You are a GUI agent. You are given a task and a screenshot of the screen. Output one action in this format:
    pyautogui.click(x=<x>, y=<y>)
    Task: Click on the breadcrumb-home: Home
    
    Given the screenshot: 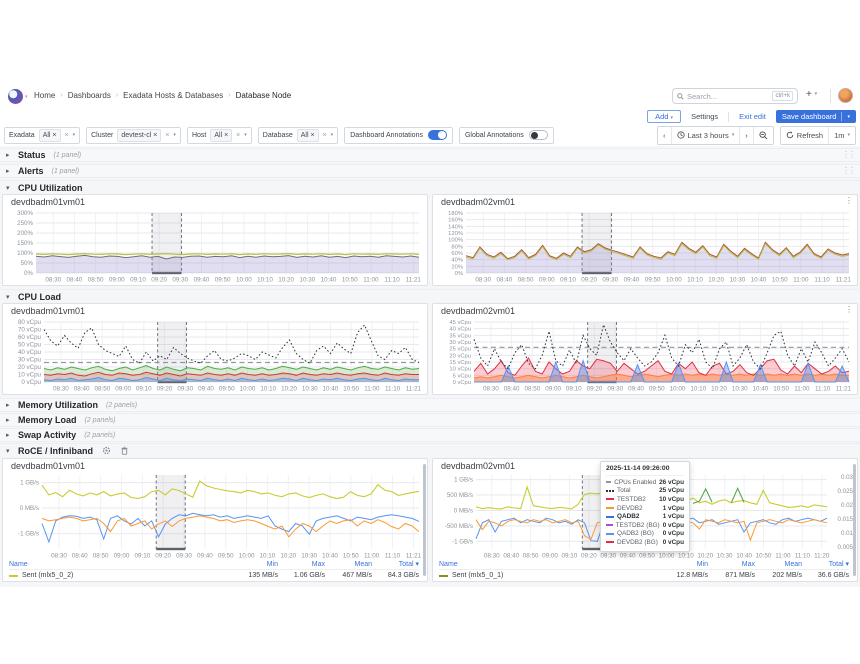 What is the action you would take?
    pyautogui.click(x=45, y=95)
    